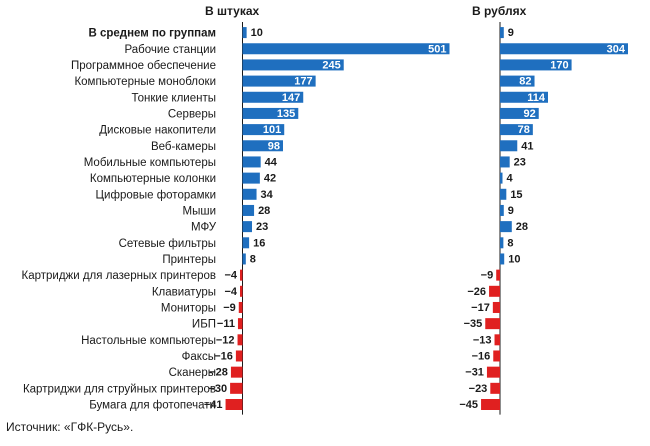  Describe the element at coordinates (145, 82) in the screenshot. I see `category-label: Компьютерные моноблоки` at that location.